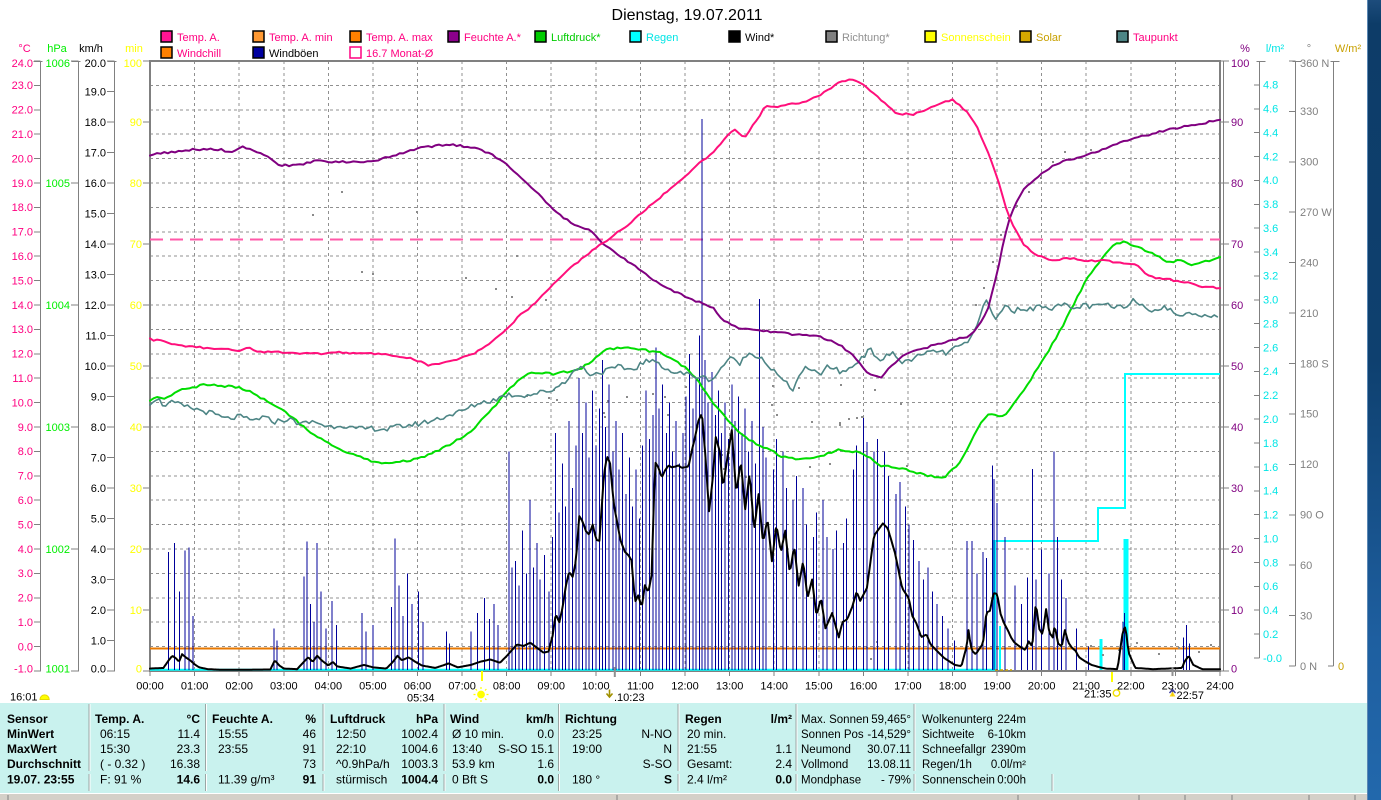  Describe the element at coordinates (95, 367) in the screenshot. I see `svg-text: 10.0` at that location.